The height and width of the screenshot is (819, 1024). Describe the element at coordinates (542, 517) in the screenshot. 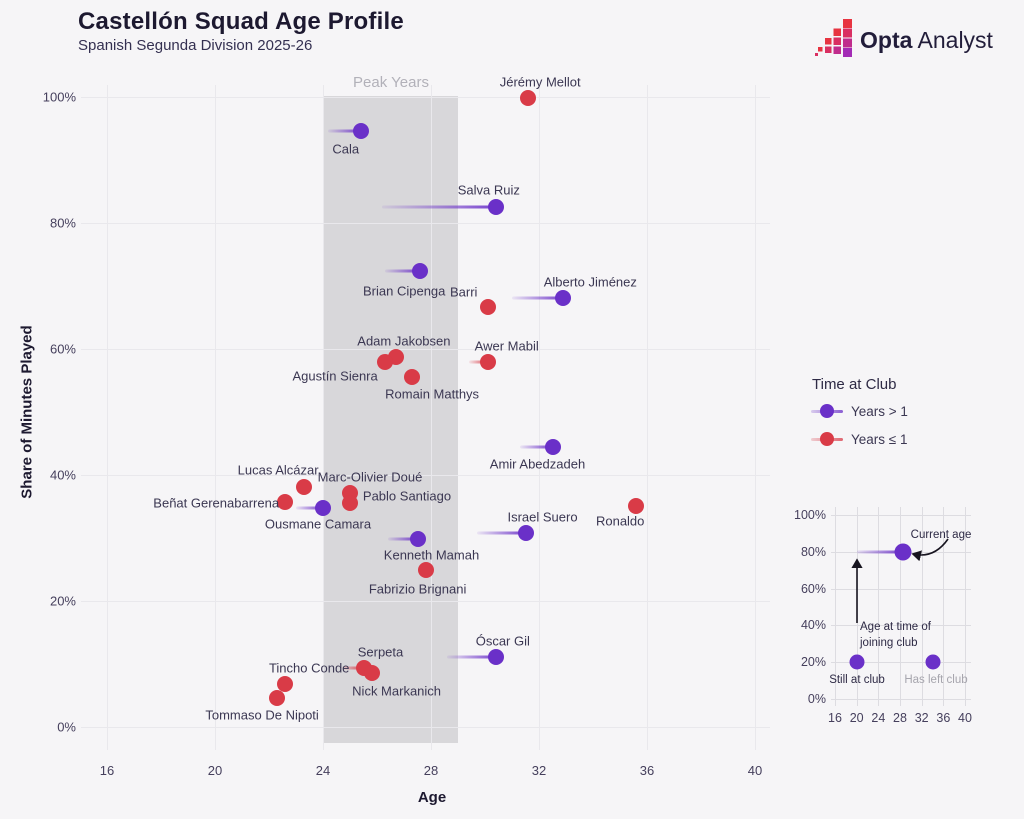

I see `player-label: Israel Suero` at that location.